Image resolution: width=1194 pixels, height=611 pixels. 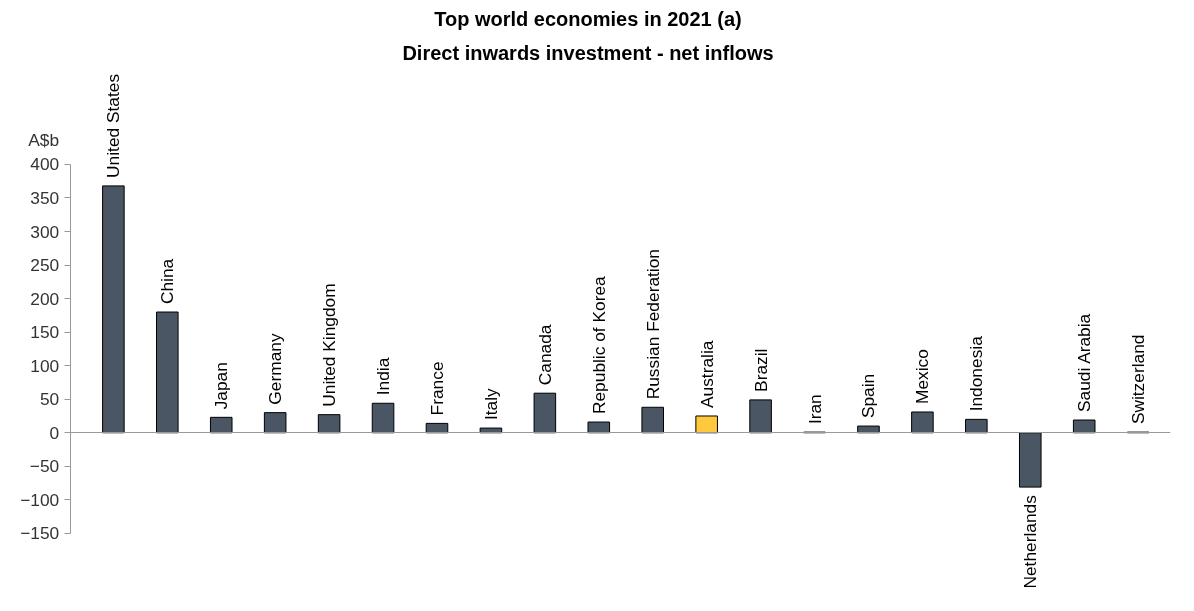 What do you see at coordinates (588, 18) in the screenshot?
I see `chart-title: Top world economies in 2021 (a)` at bounding box center [588, 18].